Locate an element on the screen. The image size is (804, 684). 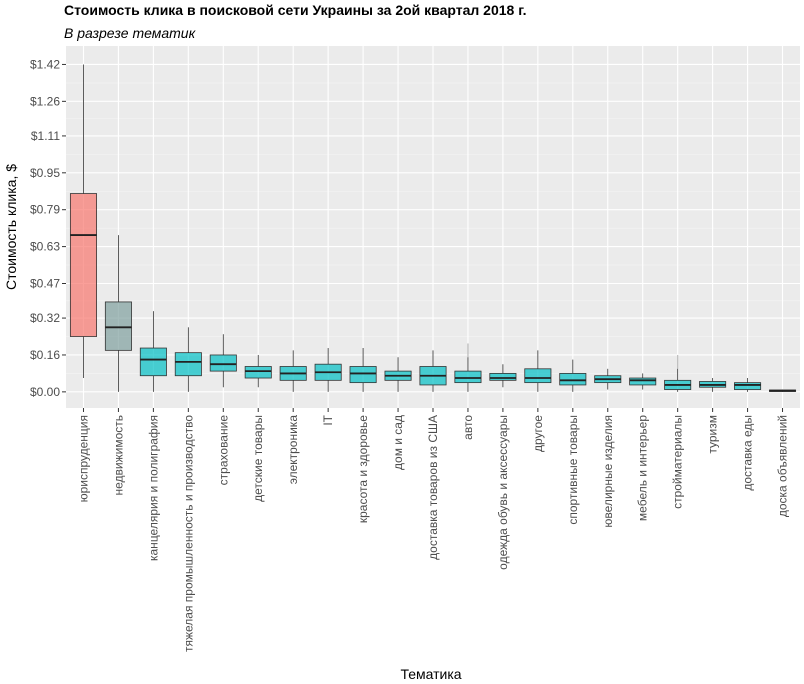
x-tick-label: юриспруденция is located at coordinates (83, 458).